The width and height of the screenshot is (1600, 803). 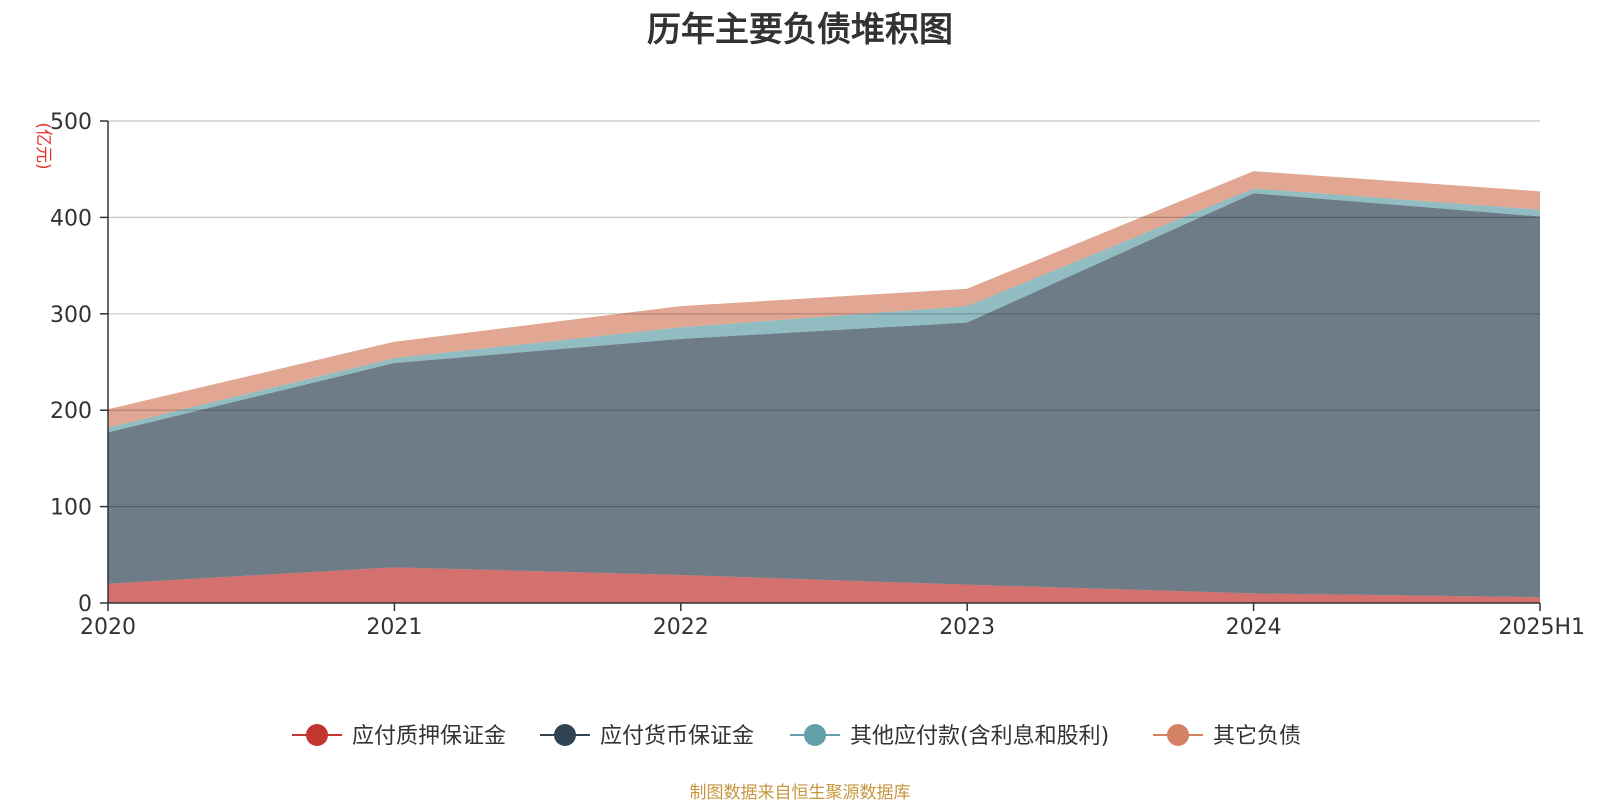 I want to click on legend-item-2: 应付货币保证金, so click(x=647, y=736).